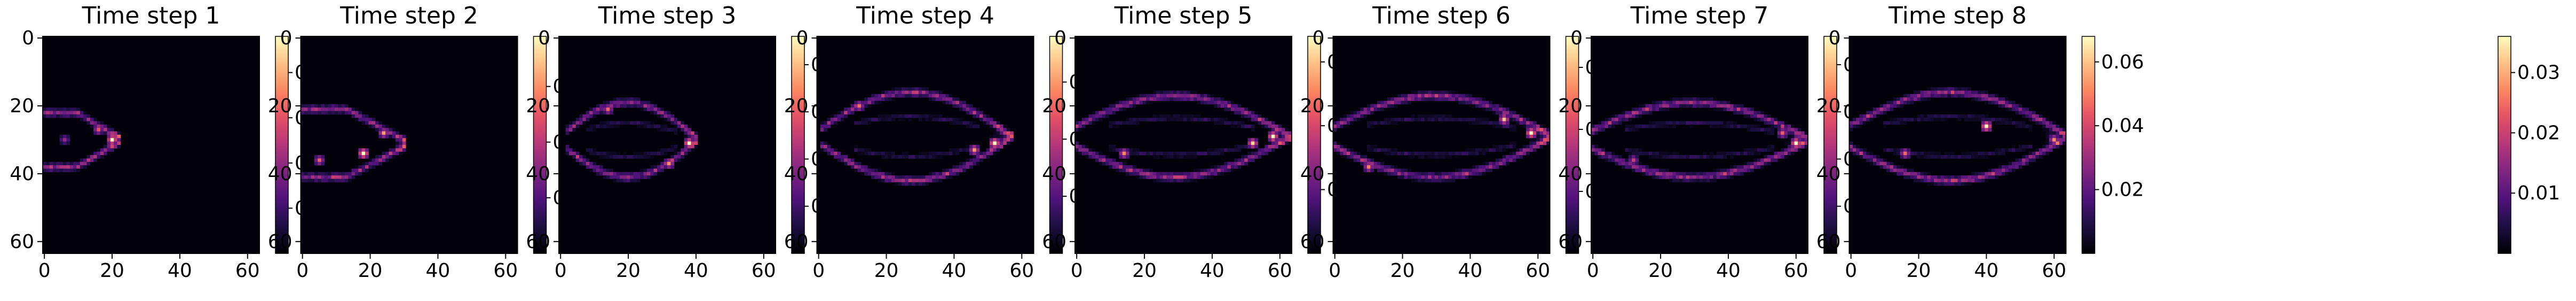 The height and width of the screenshot is (301, 2576). What do you see at coordinates (1470, 271) in the screenshot?
I see `x-tick-label: 40` at bounding box center [1470, 271].